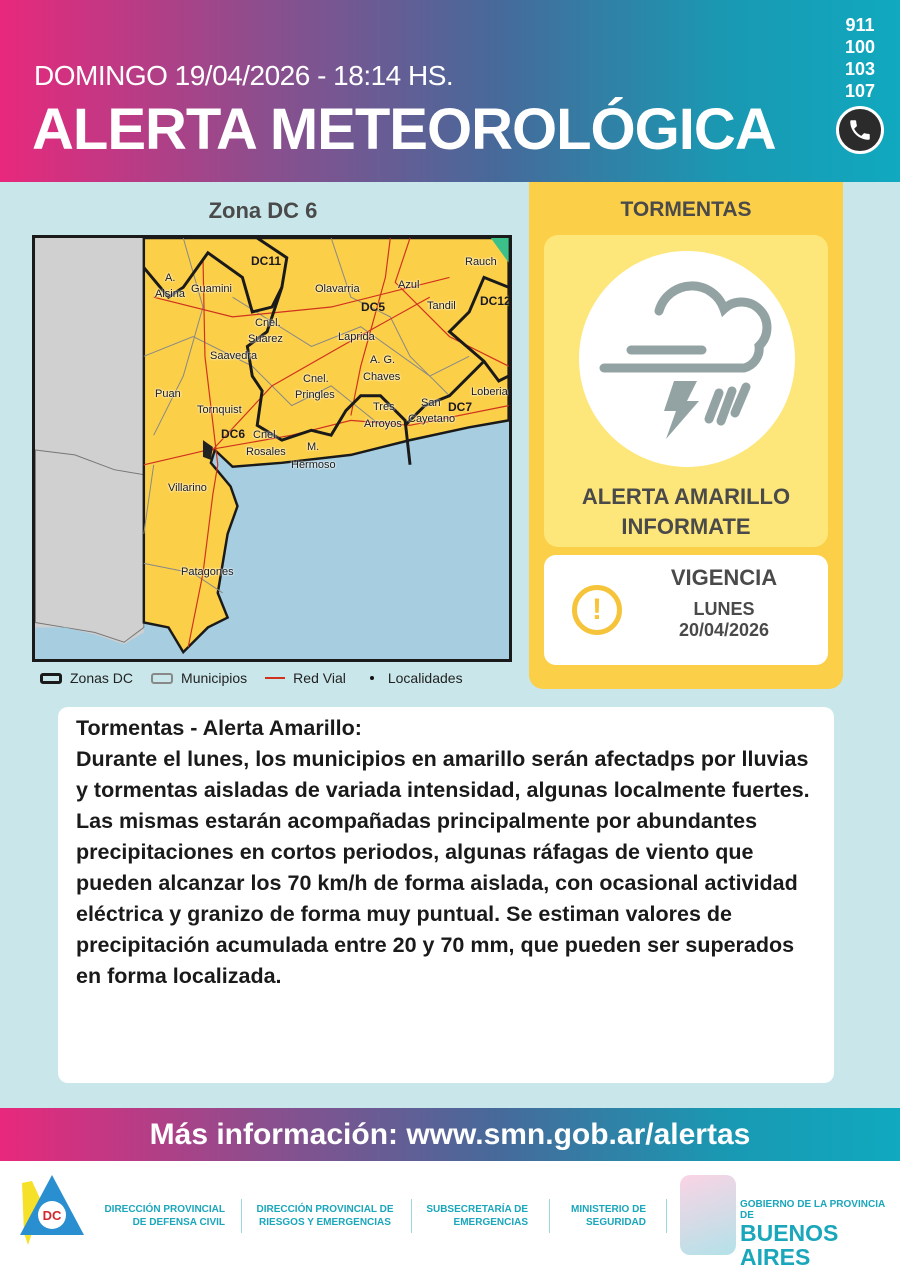 The height and width of the screenshot is (1273, 900). I want to click on road-swatch, so click(275, 678).